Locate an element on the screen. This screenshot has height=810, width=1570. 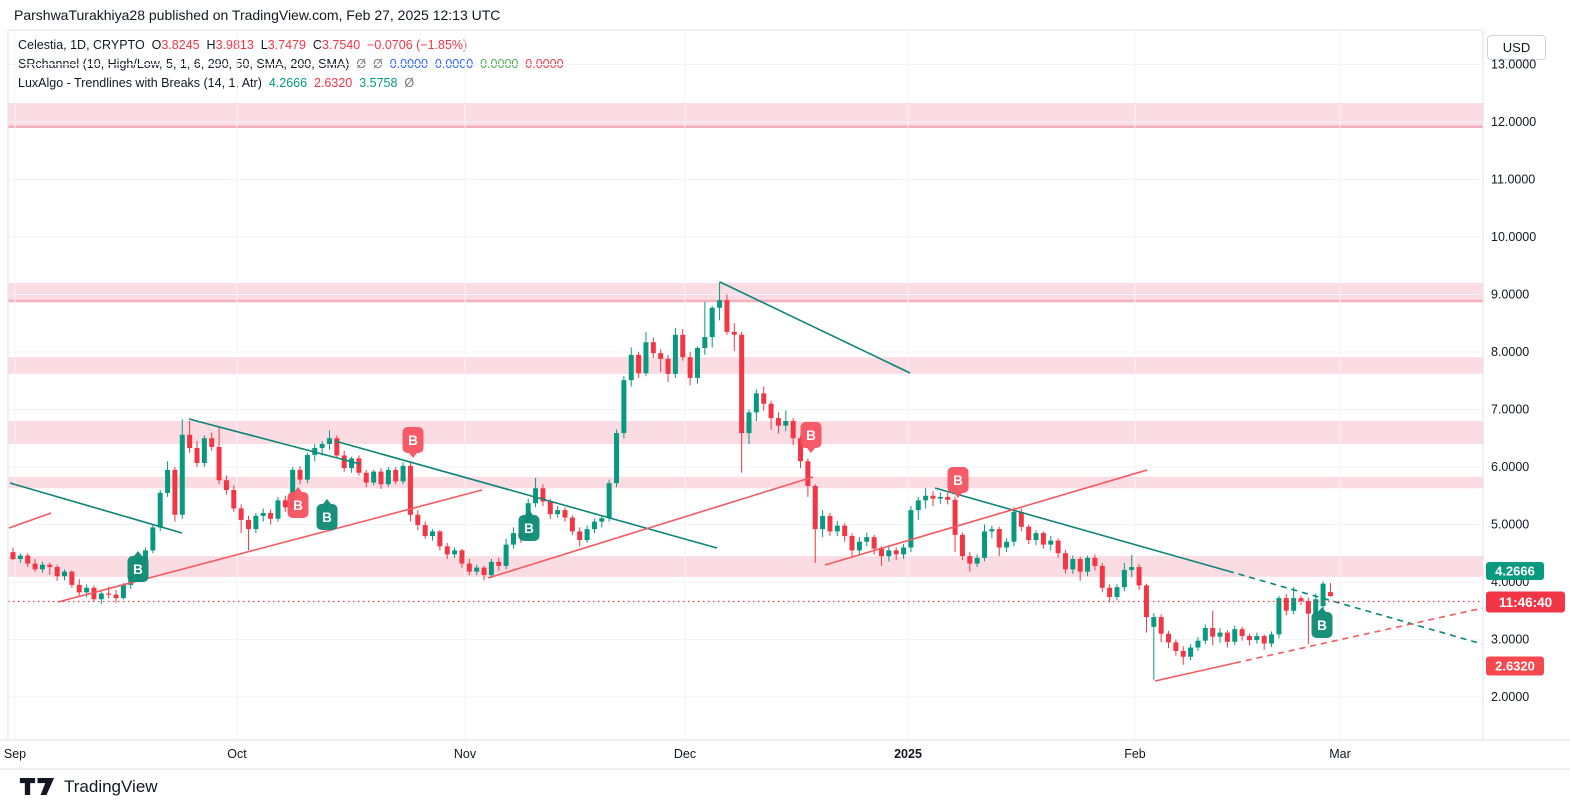
price-tick-label: 5.0000 is located at coordinates (1510, 525).